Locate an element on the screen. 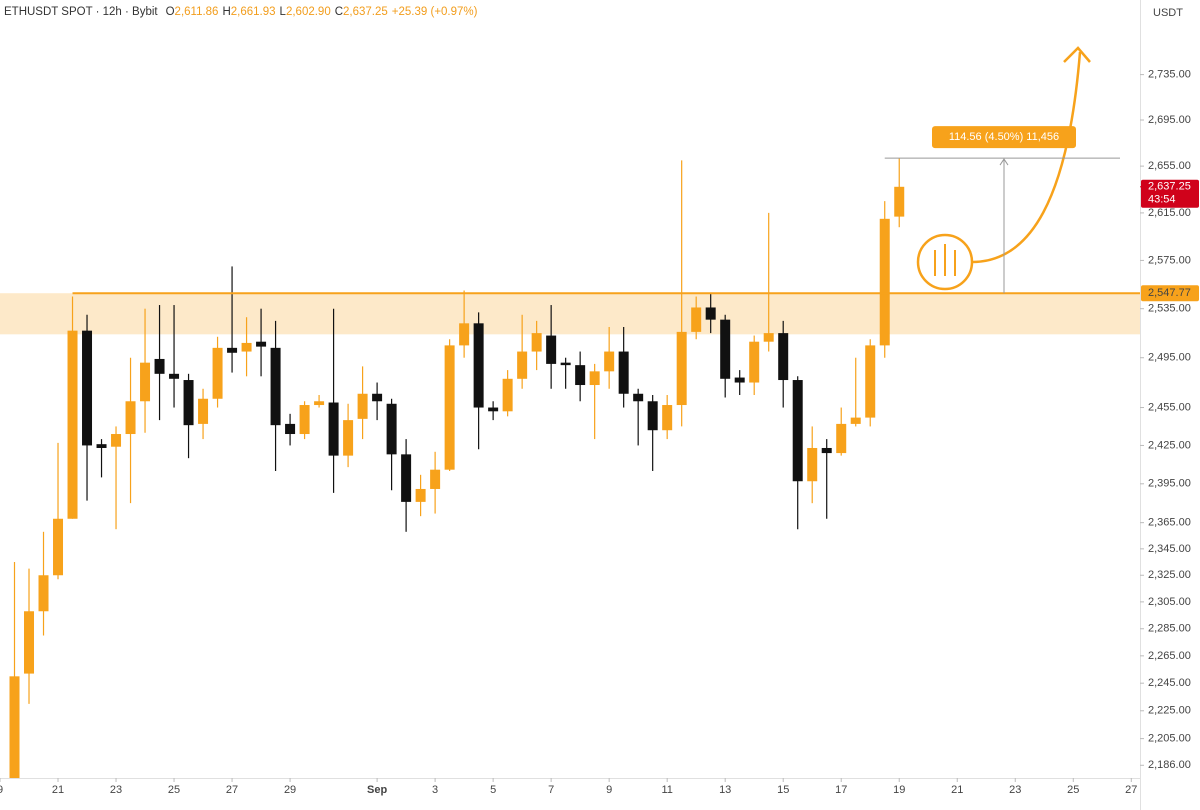  y-tick-label: 2,245.00 is located at coordinates (1169, 683).